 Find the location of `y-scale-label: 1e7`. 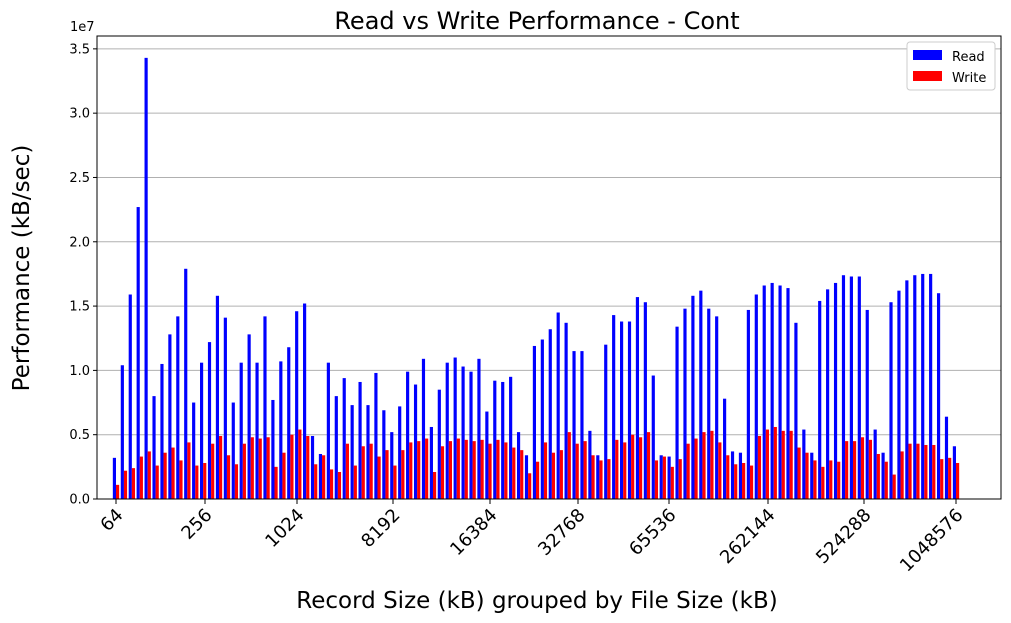

y-scale-label: 1e7 is located at coordinates (82, 27).